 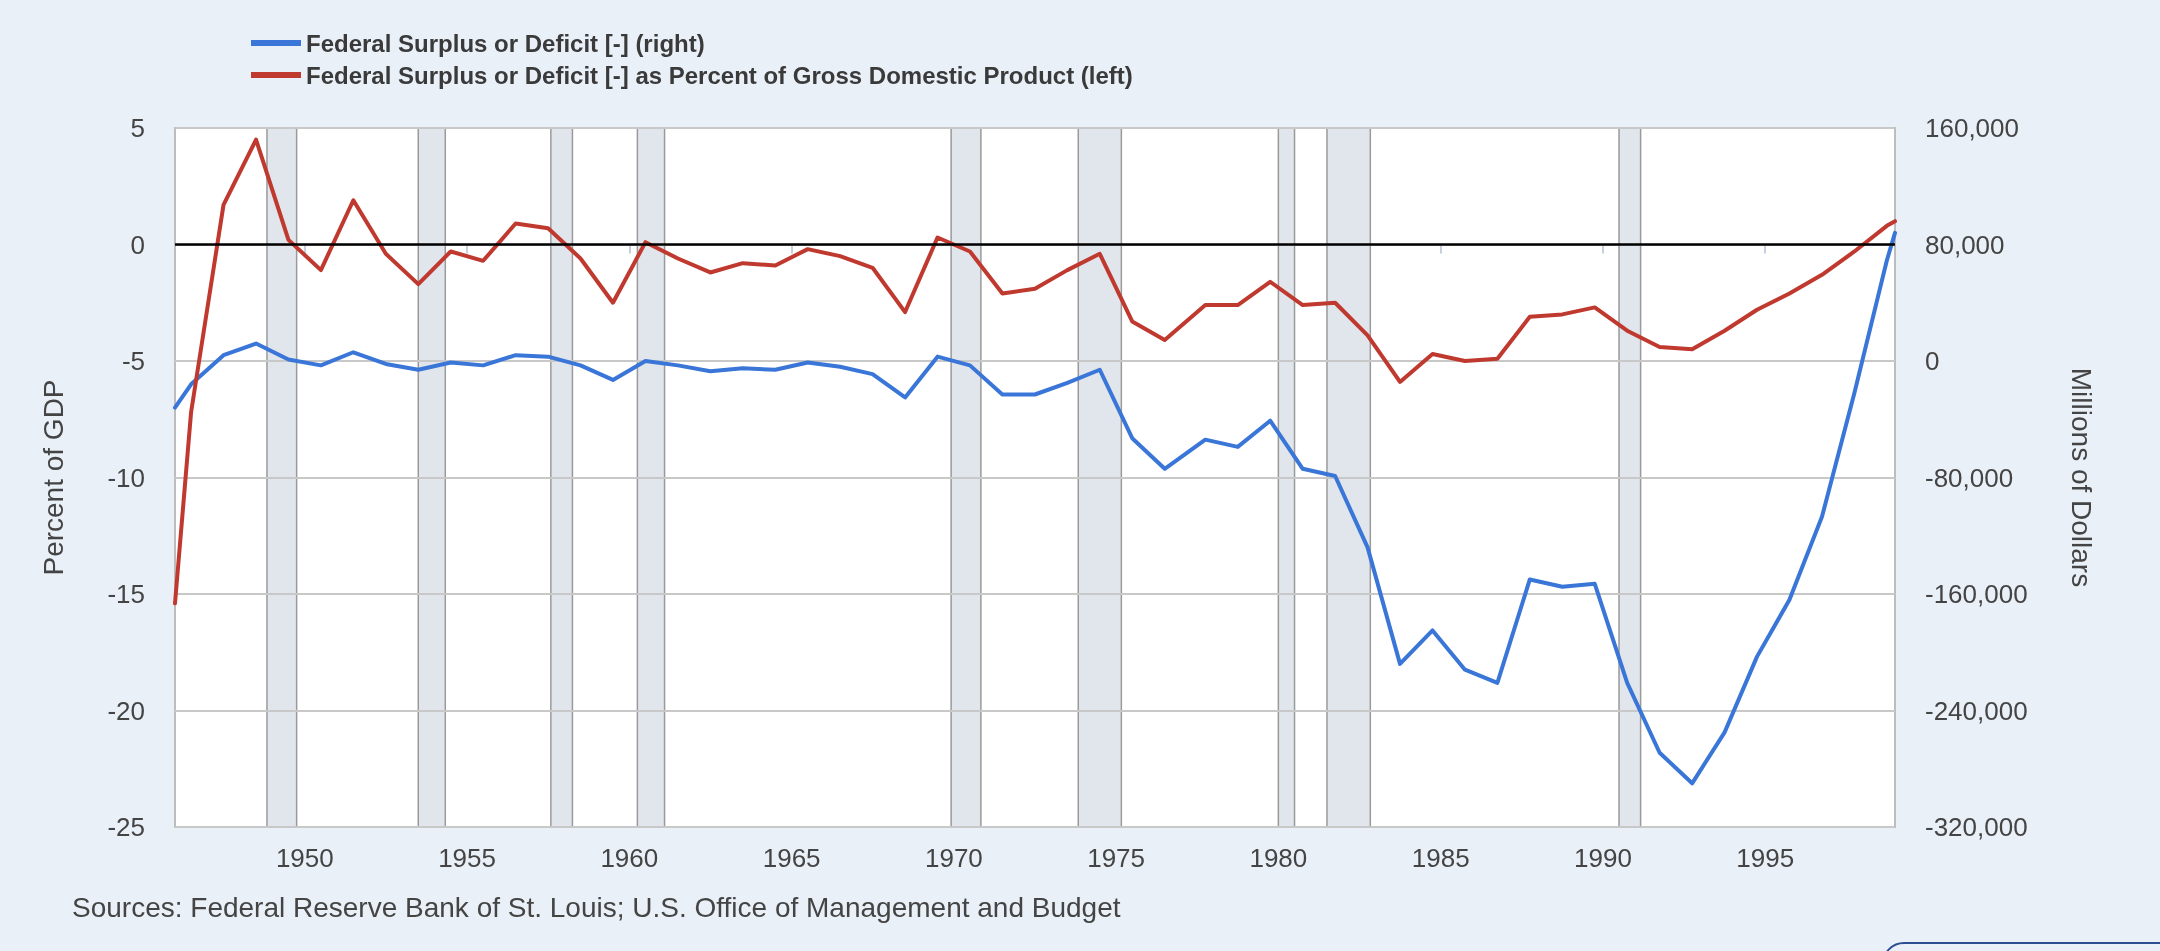 I want to click on y2-tick-label: -160,000, so click(x=1976, y=594).